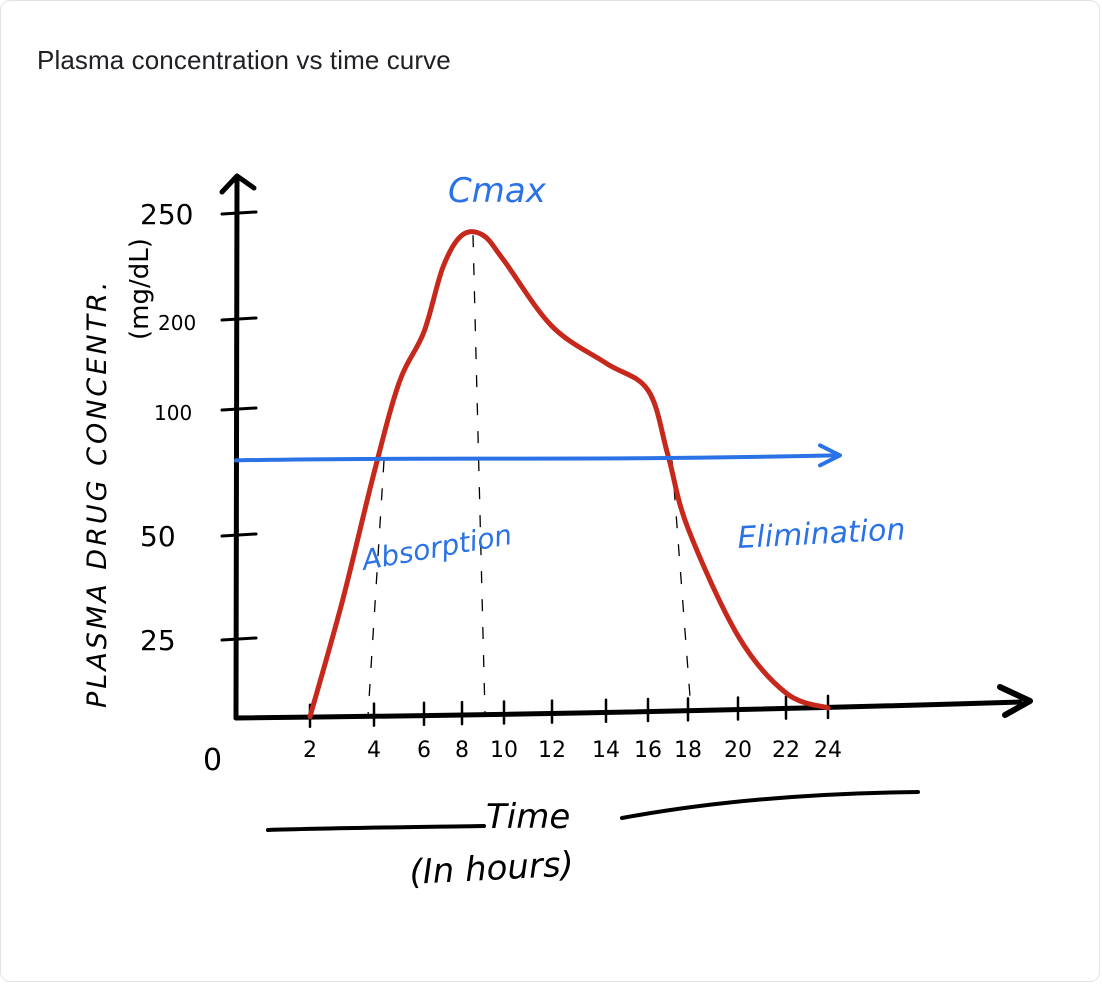  Describe the element at coordinates (436, 547) in the screenshot. I see `absorption-label: Absorption` at that location.